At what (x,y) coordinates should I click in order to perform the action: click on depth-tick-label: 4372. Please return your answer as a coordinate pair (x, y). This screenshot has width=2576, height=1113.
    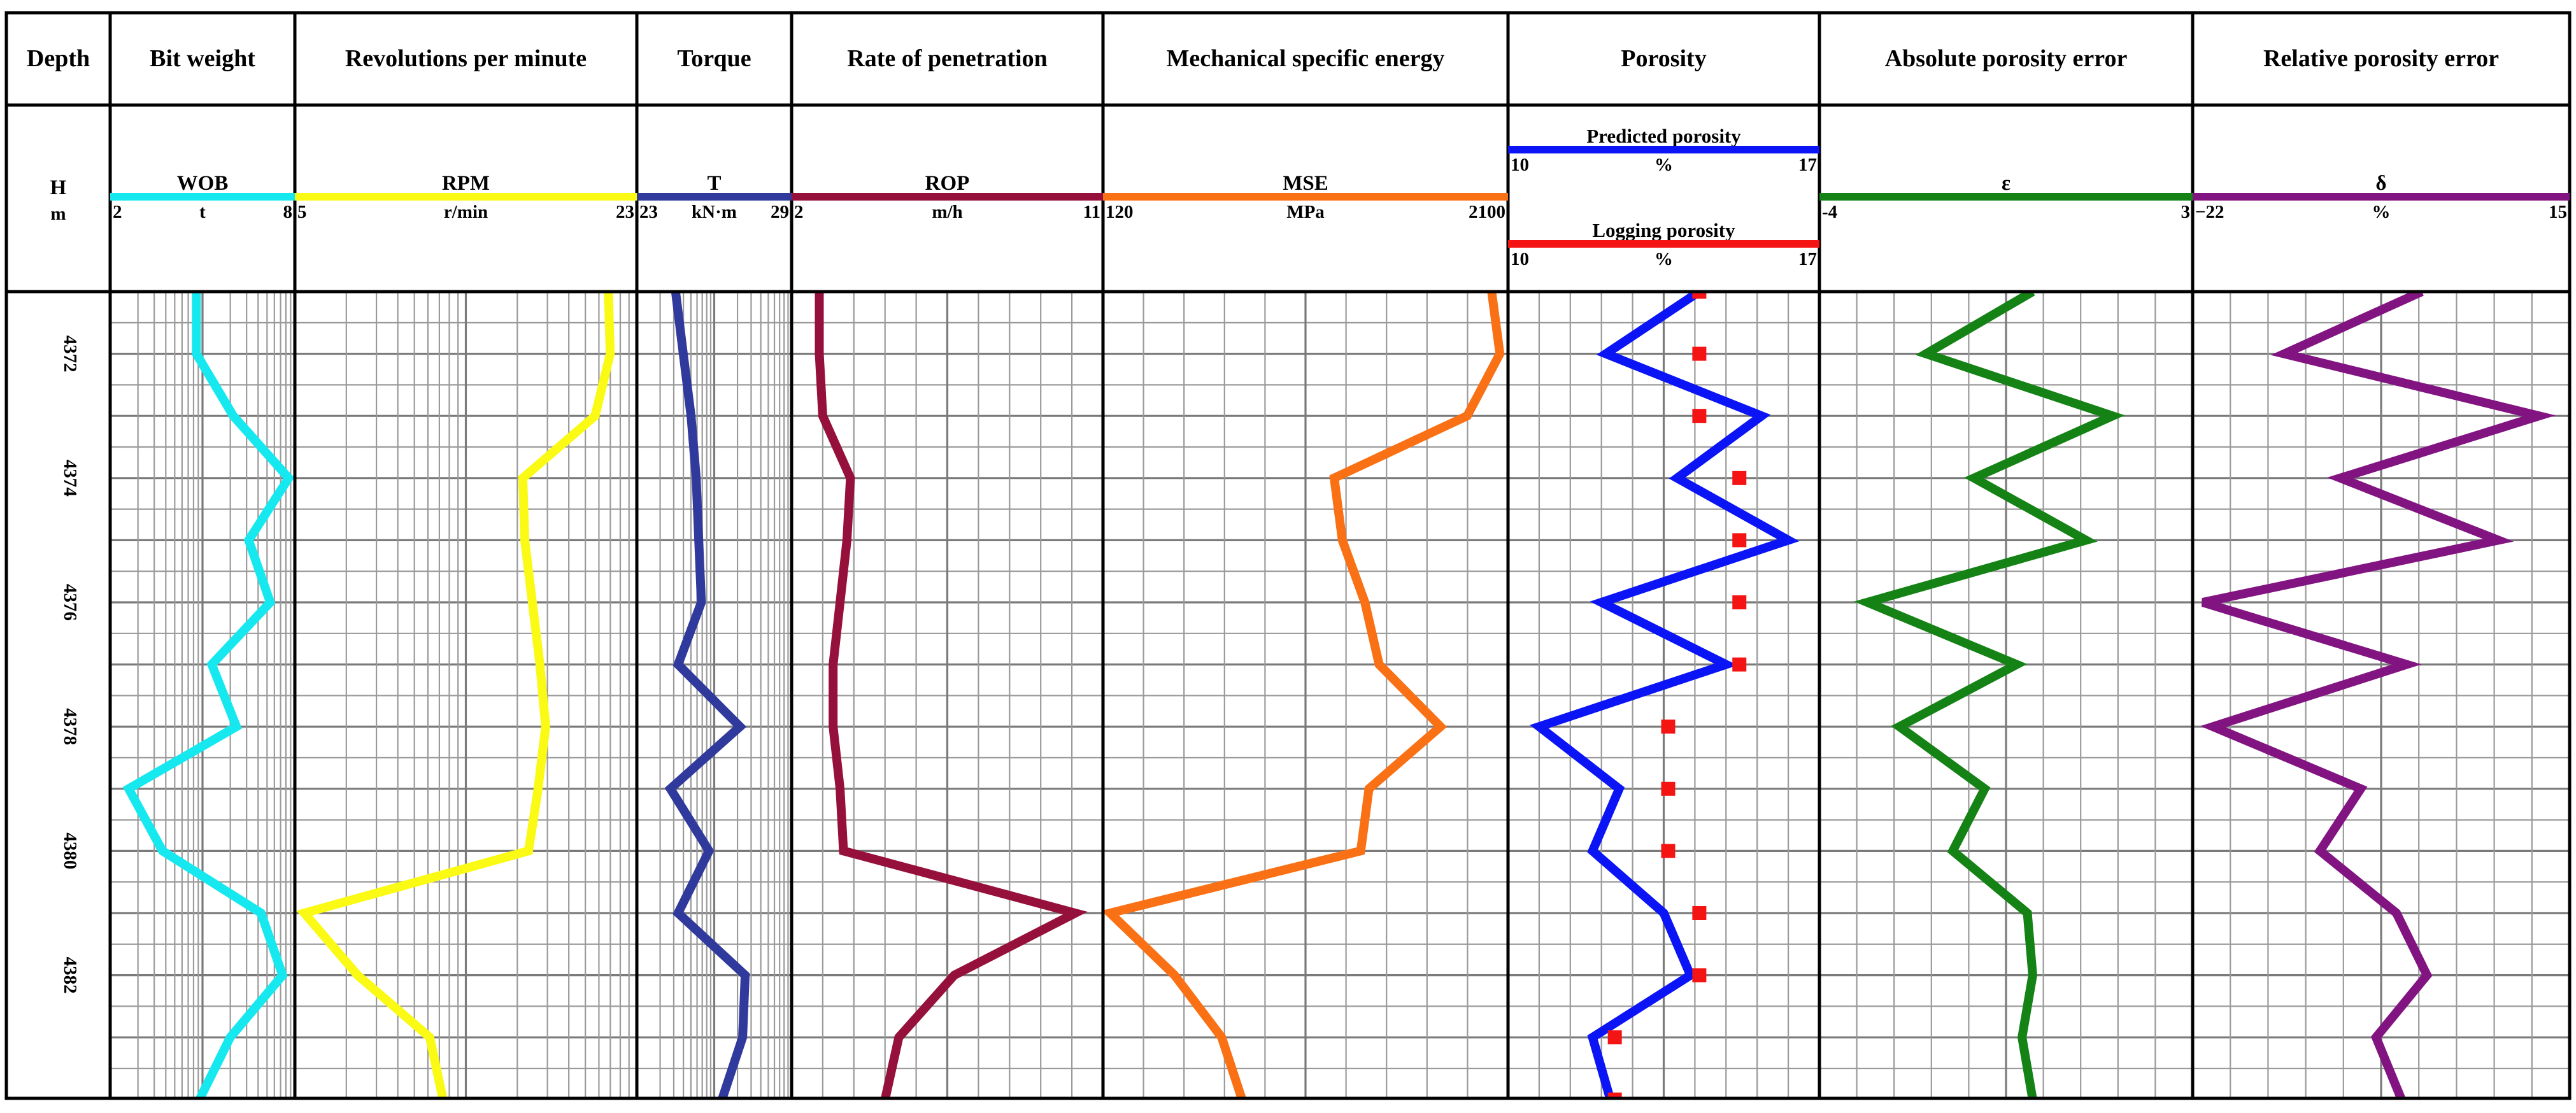
    Looking at the image, I should click on (70, 354).